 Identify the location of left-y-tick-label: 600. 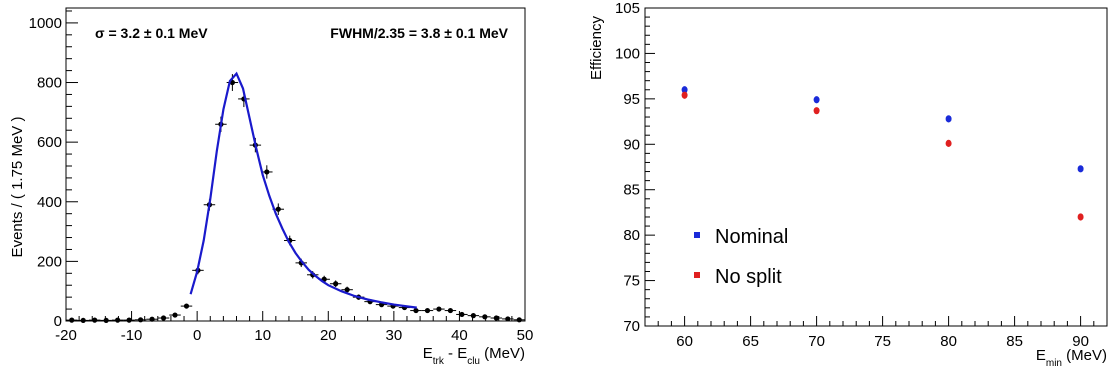
(49, 142).